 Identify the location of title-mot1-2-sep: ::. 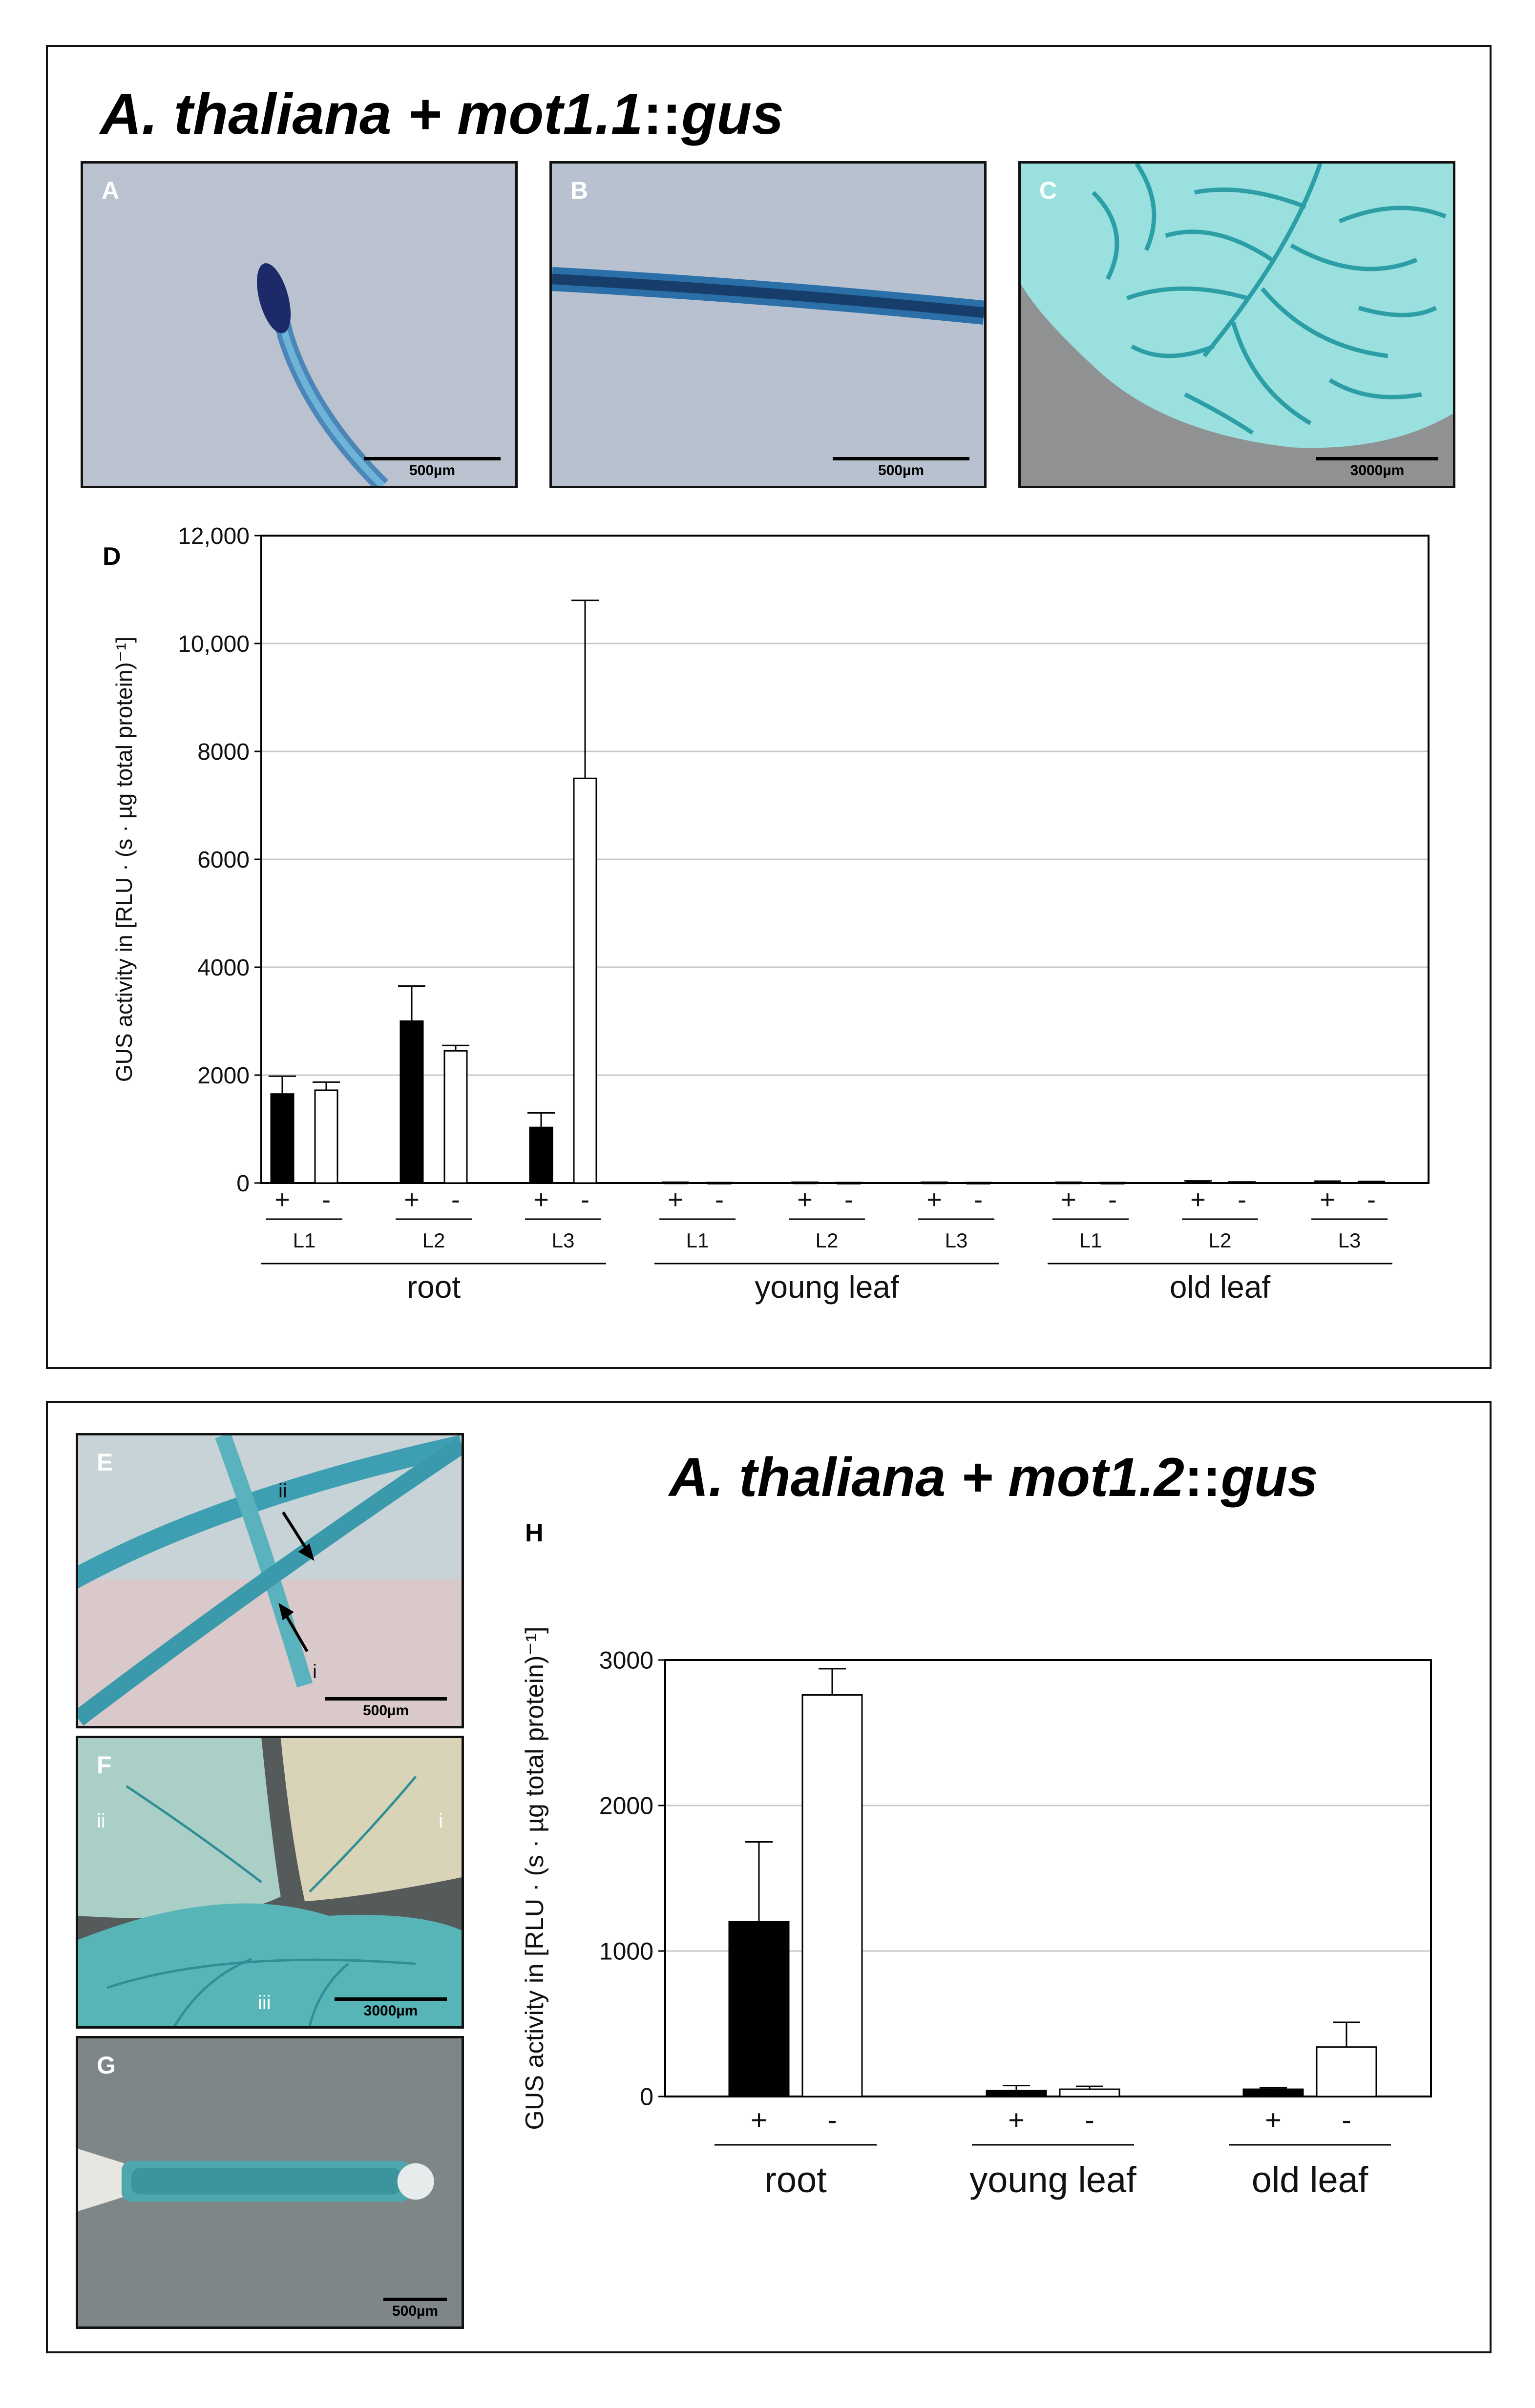
(1202, 1477).